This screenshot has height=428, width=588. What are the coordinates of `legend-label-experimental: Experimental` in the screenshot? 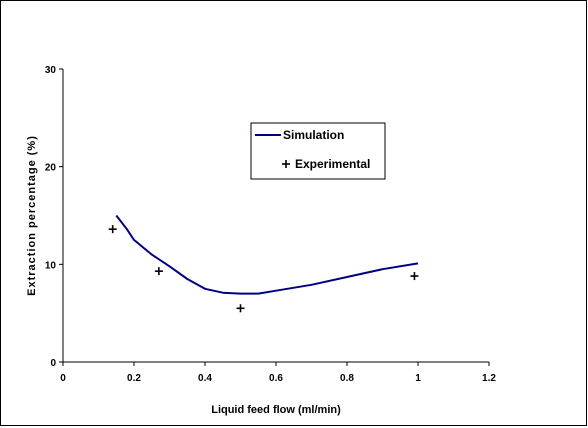 It's located at (332, 164).